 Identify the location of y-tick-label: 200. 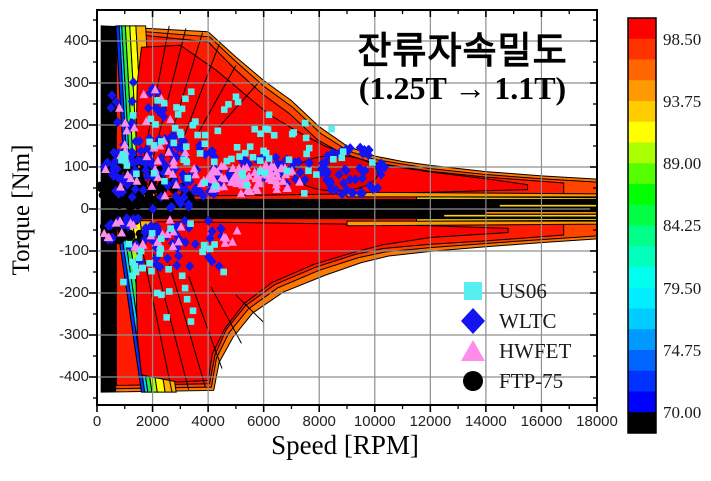
(76, 124).